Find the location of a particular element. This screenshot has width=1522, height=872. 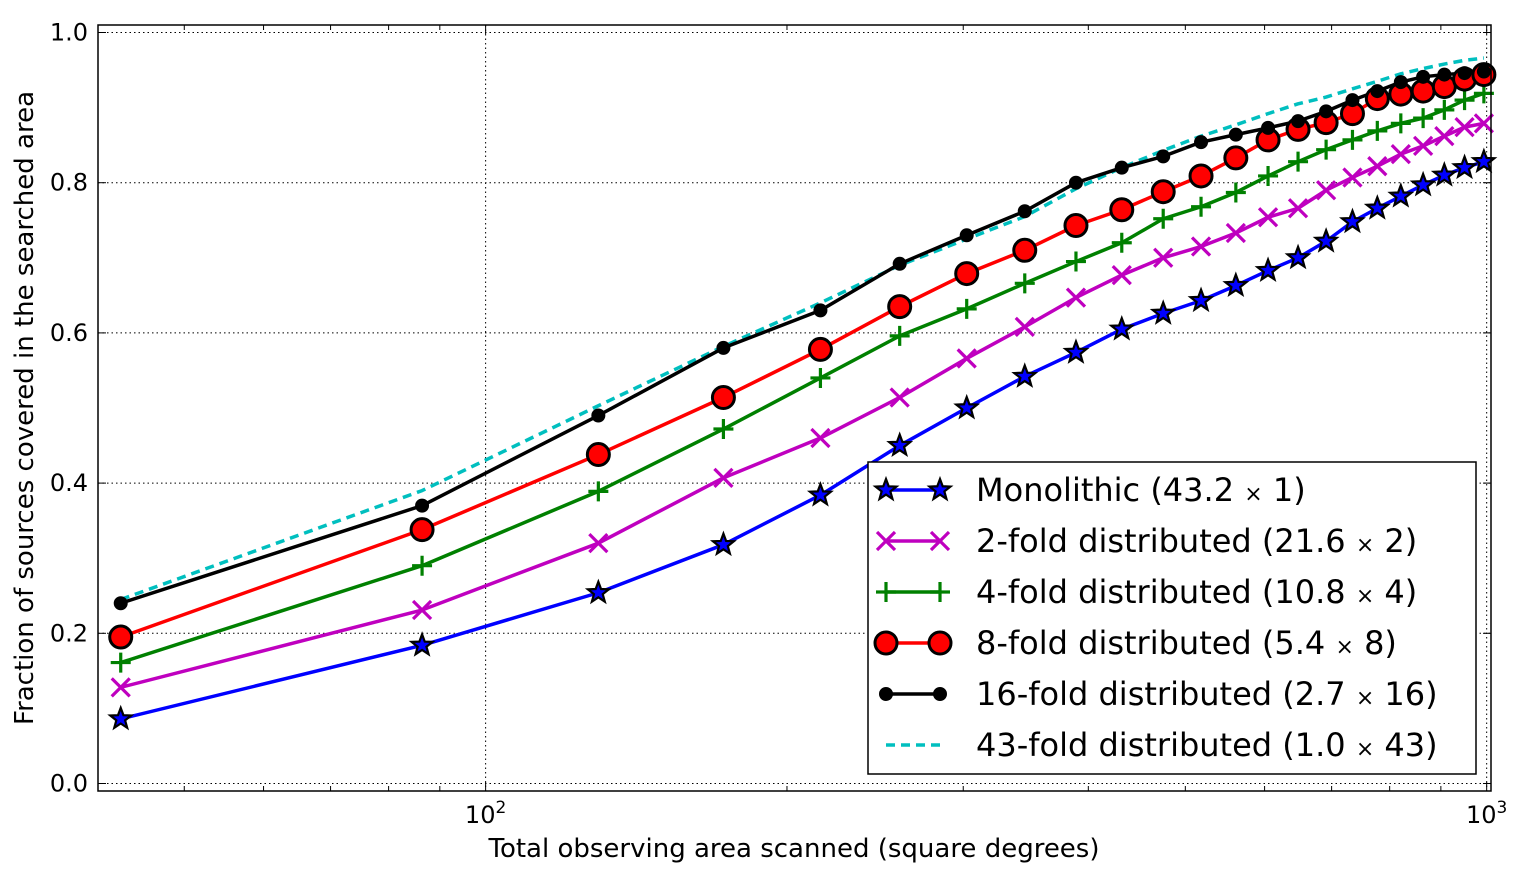

legend-label-part: 16-fold distributed (2.7 is located at coordinates (1166, 694).